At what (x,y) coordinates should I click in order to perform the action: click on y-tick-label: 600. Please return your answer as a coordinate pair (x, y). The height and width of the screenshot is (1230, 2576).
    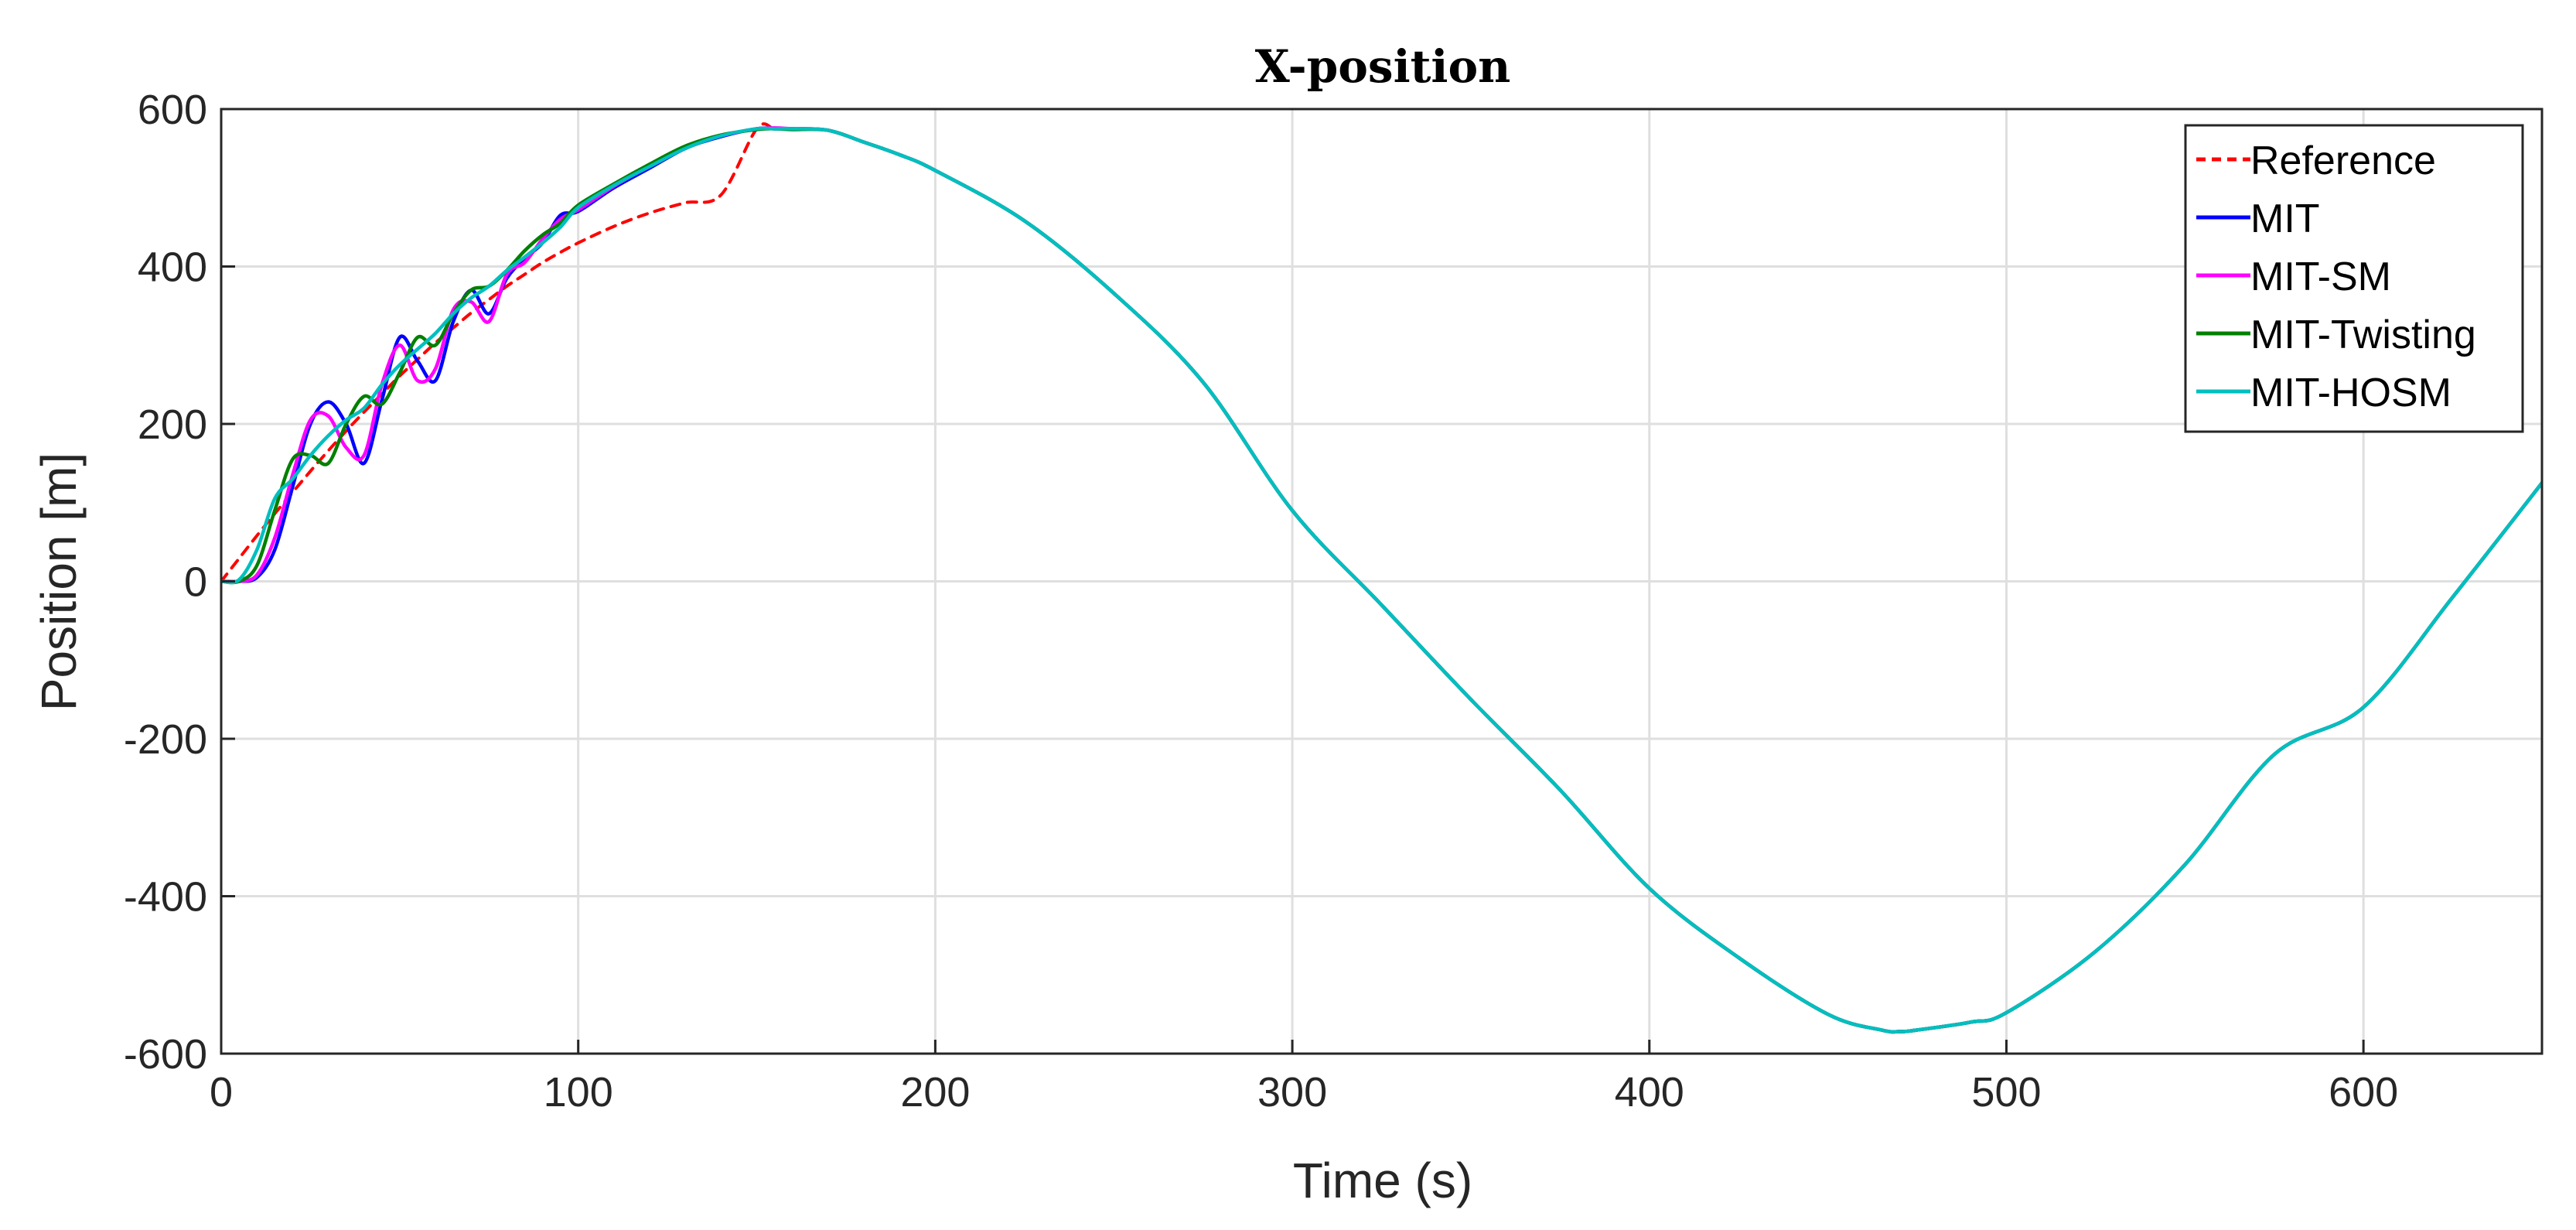
    Looking at the image, I should click on (172, 110).